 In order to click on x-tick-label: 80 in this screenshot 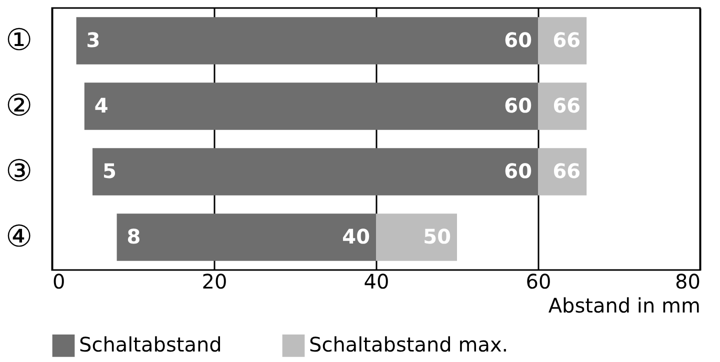, I will do `click(687, 282)`.